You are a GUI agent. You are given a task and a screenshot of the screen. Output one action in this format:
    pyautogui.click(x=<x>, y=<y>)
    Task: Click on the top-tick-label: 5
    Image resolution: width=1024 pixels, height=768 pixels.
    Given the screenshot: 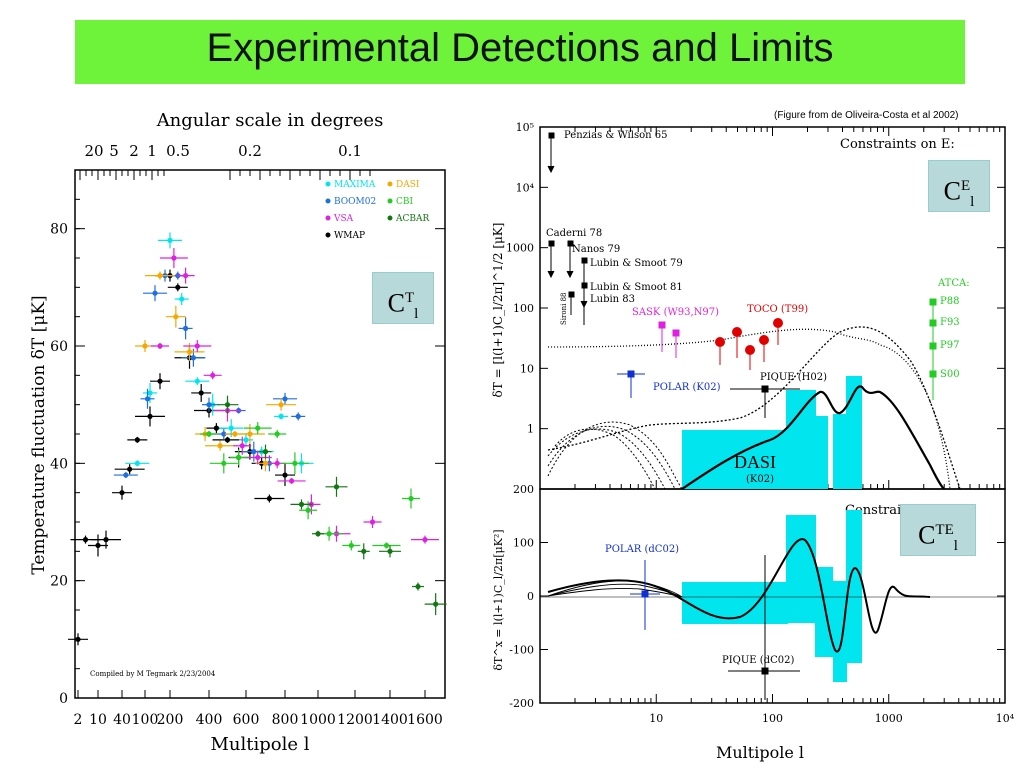 What is the action you would take?
    pyautogui.click(x=114, y=151)
    